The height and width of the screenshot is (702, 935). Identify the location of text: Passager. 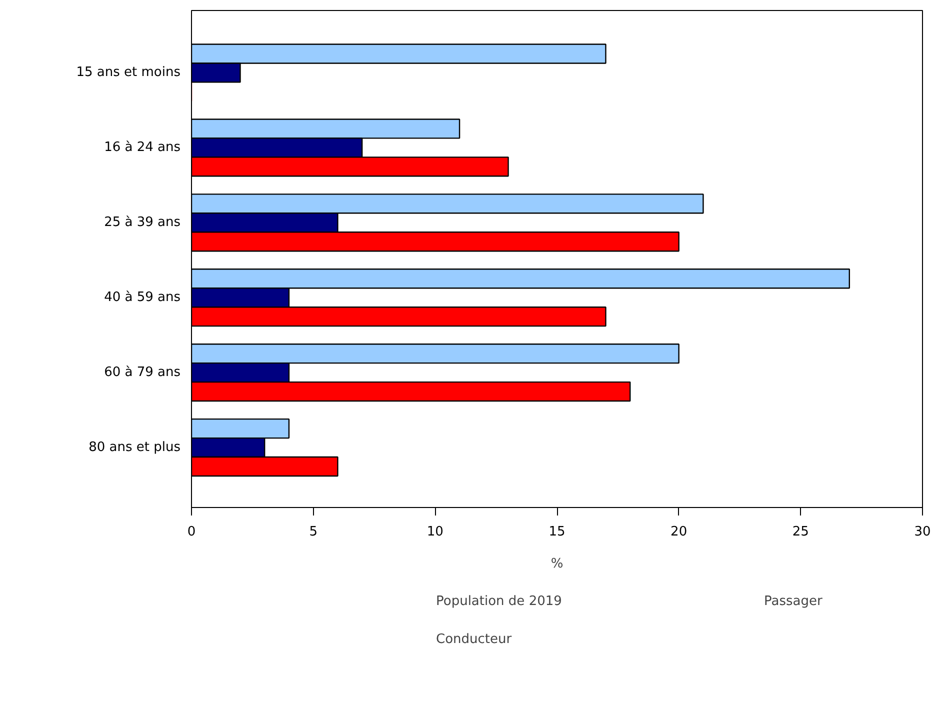
(794, 601).